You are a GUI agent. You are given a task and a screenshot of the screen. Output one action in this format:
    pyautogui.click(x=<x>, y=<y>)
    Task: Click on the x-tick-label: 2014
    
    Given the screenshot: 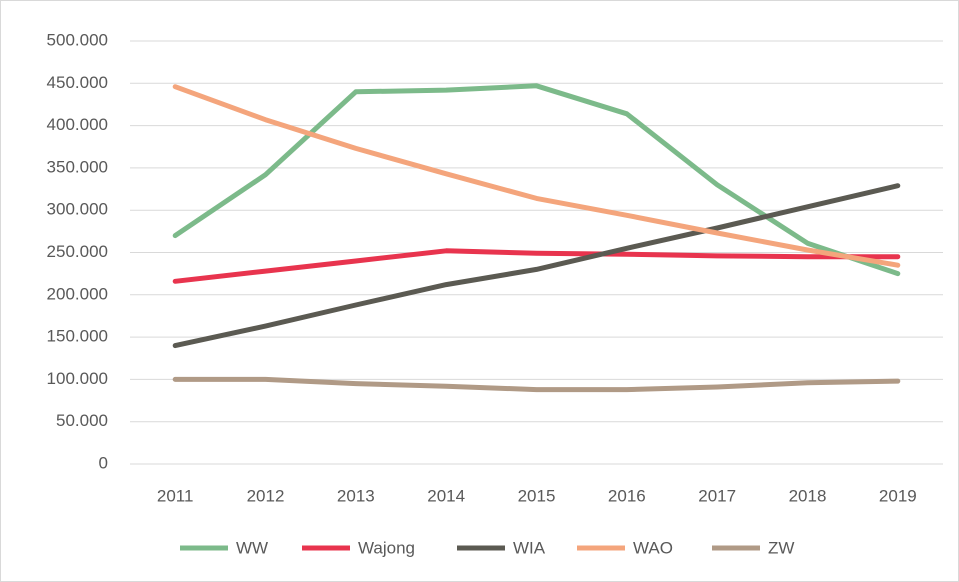 What is the action you would take?
    pyautogui.click(x=446, y=495)
    